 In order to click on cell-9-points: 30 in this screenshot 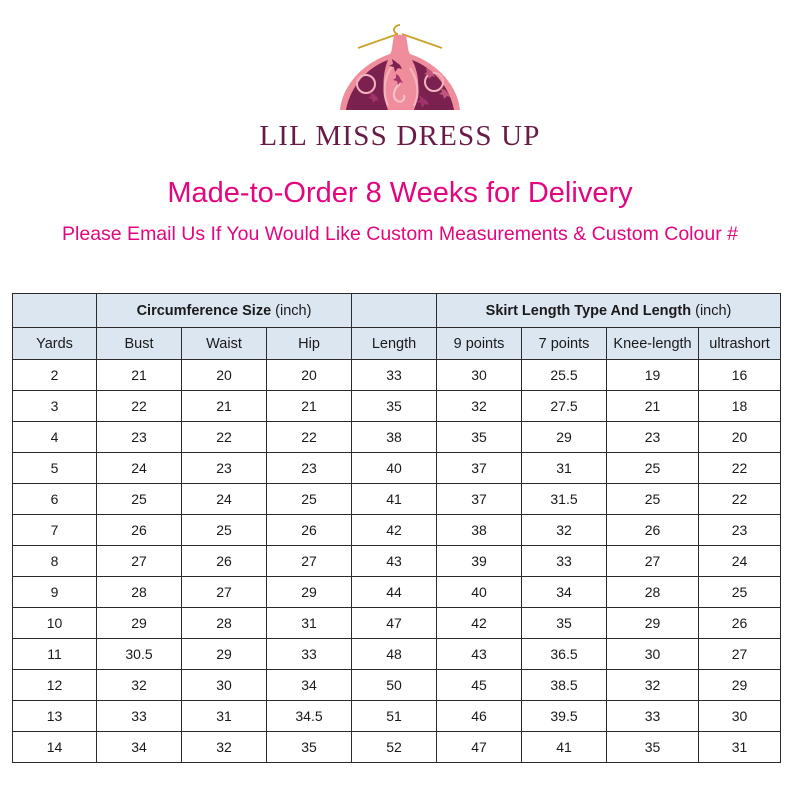, I will do `click(479, 375)`.